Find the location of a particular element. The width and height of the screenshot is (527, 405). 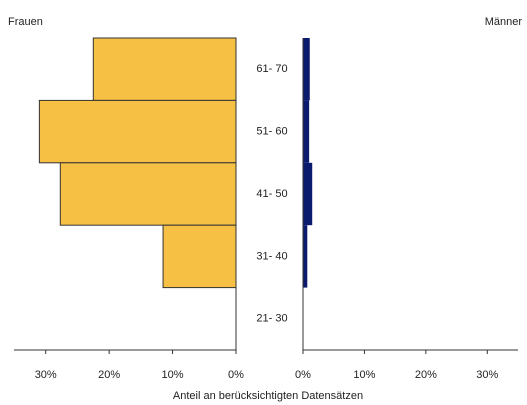

x-axis-label: Anteil an berücksichtigten Datensätzen is located at coordinates (268, 396).